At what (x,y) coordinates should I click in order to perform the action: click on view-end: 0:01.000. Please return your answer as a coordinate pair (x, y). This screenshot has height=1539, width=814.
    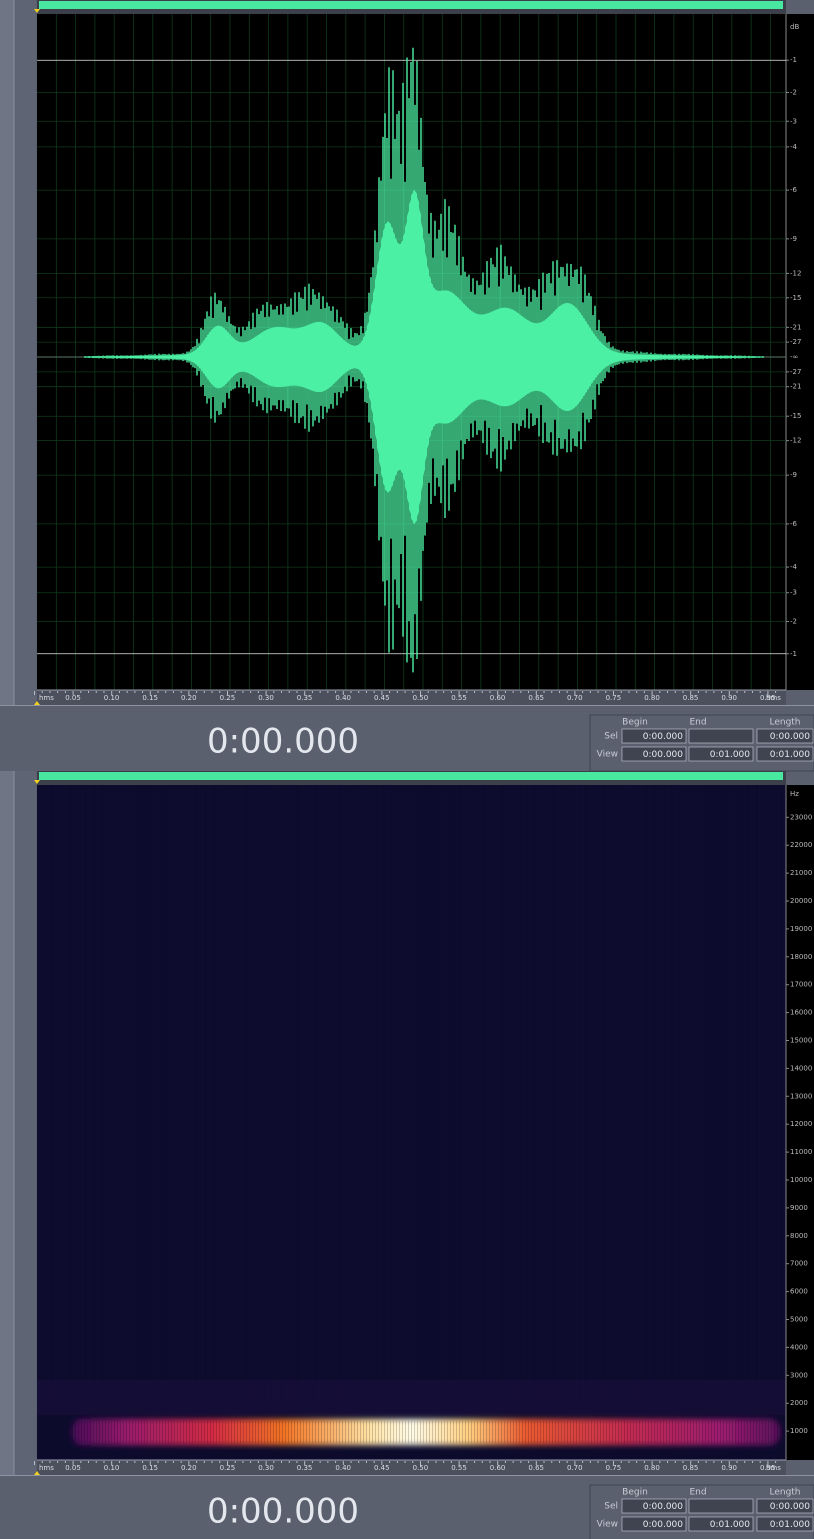
    Looking at the image, I should click on (730, 755).